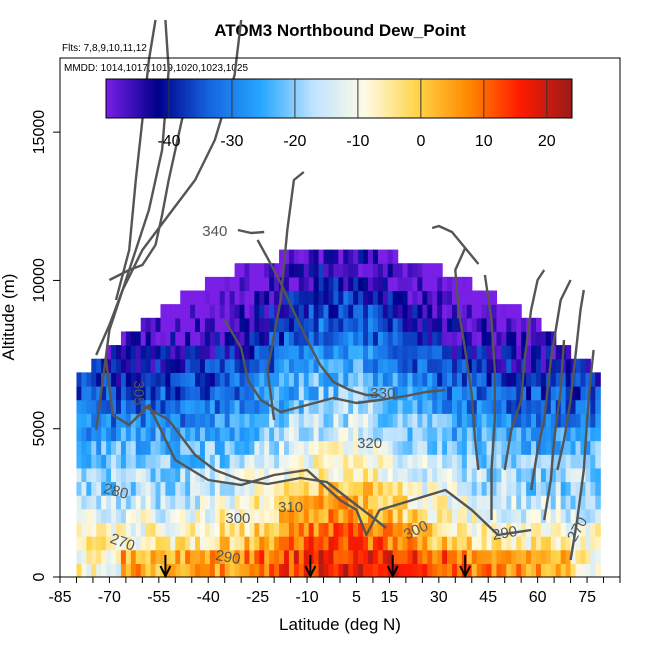  I want to click on colorbar-tick-label: 0, so click(420, 141).